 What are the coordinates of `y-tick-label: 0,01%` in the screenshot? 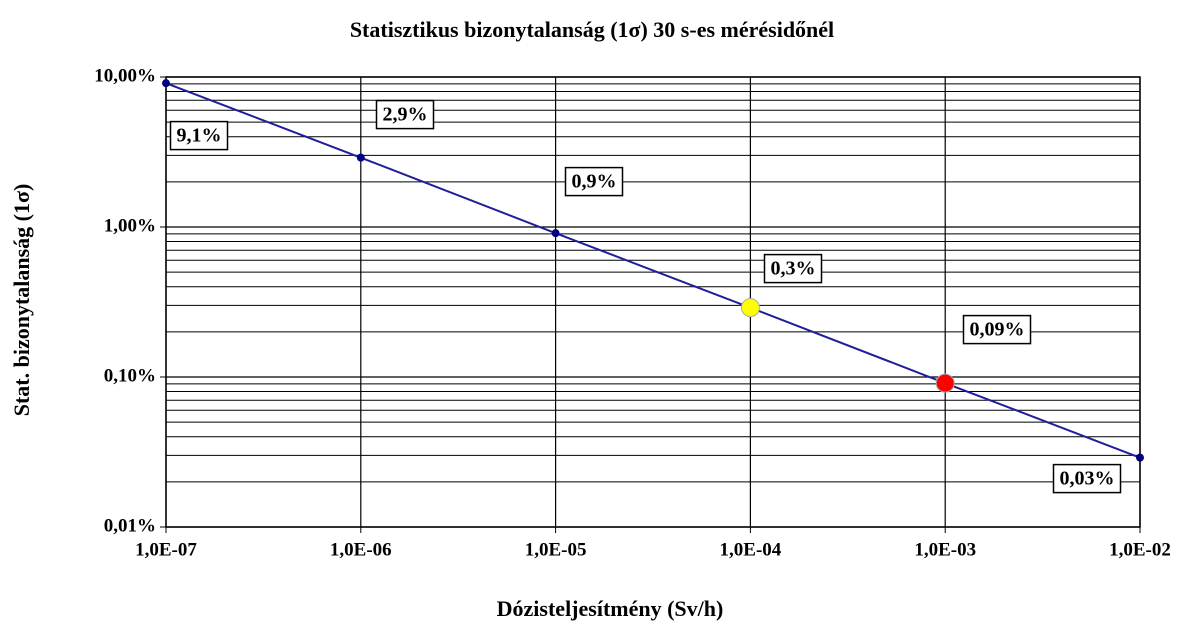 It's located at (130, 525).